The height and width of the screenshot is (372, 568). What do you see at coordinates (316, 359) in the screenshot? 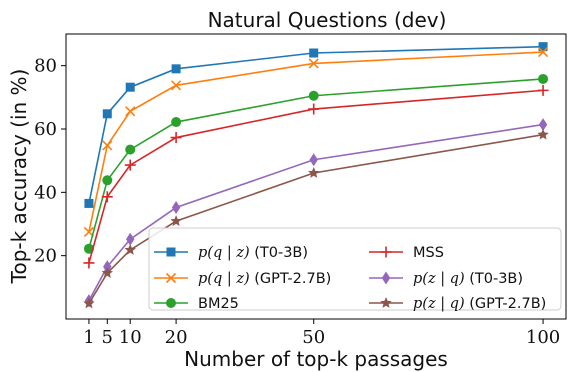
I see `x-axis-label: Number of top-k passages` at bounding box center [316, 359].